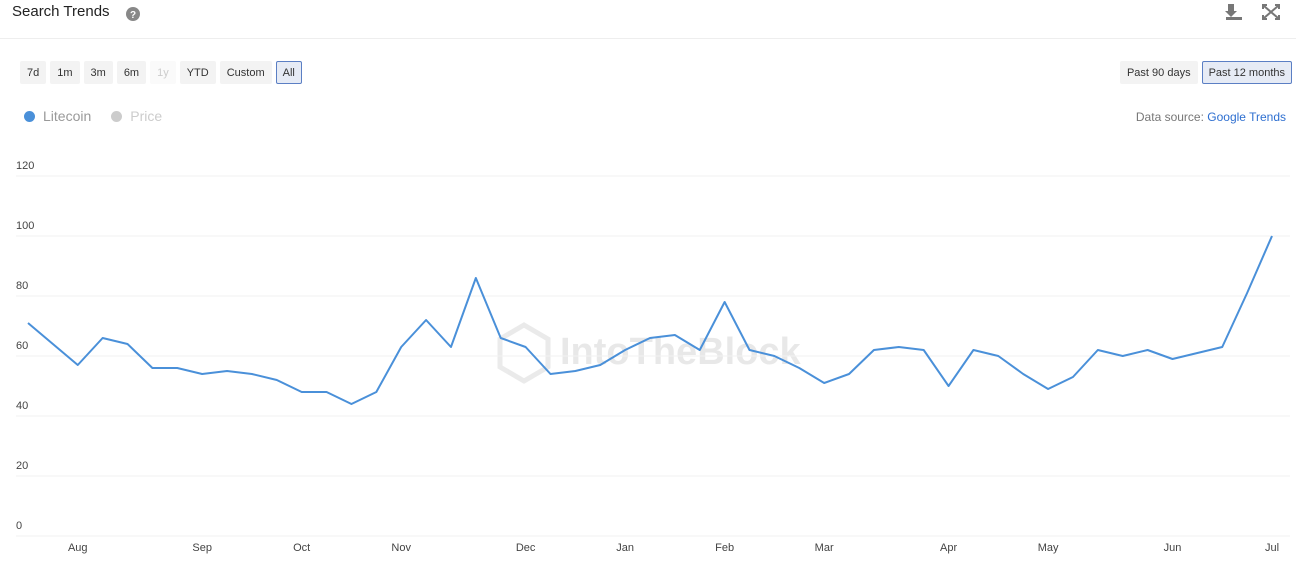 The width and height of the screenshot is (1296, 568). I want to click on data-source-link: Google Trends, so click(1246, 117).